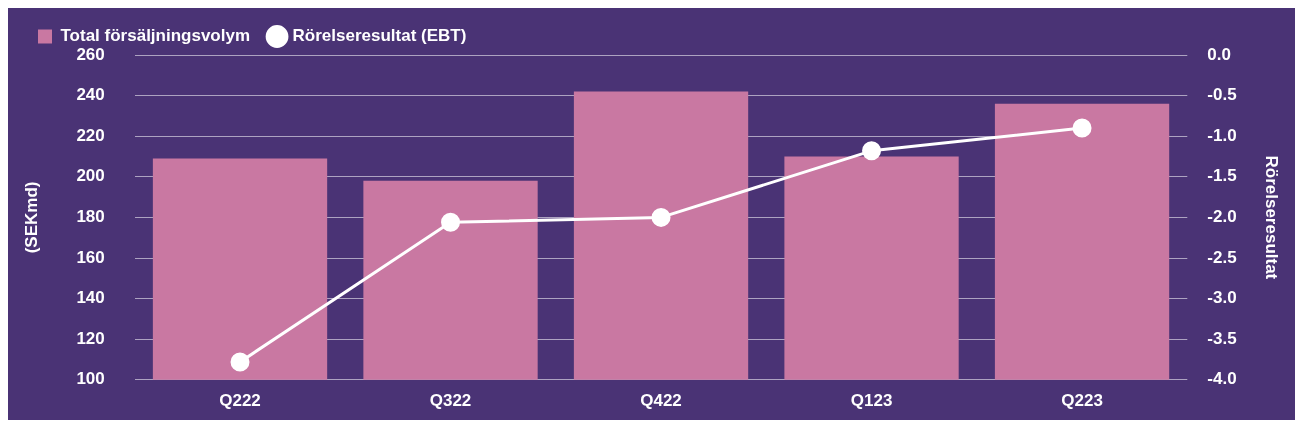  Describe the element at coordinates (90, 298) in the screenshot. I see `y-tick-label: 140` at that location.